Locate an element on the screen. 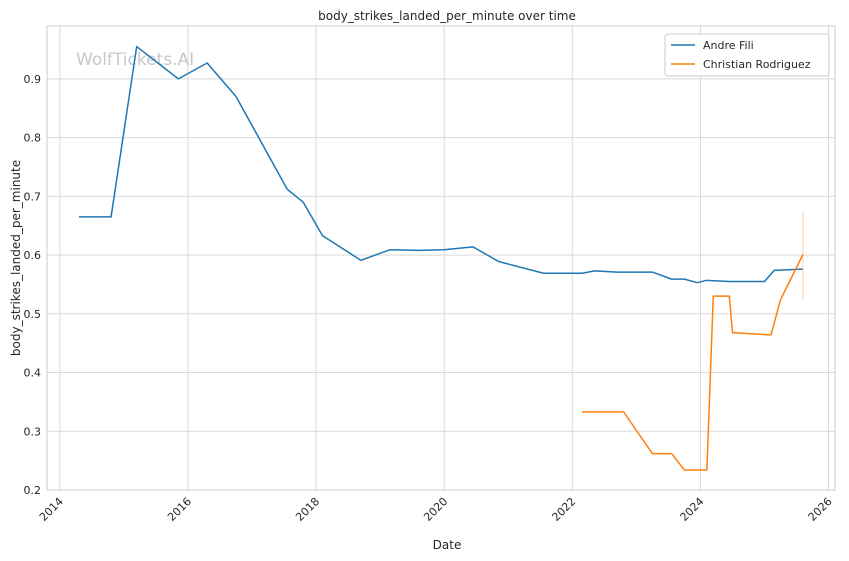 This screenshot has height=561, width=849. legend-label: Andre Fili is located at coordinates (728, 45).